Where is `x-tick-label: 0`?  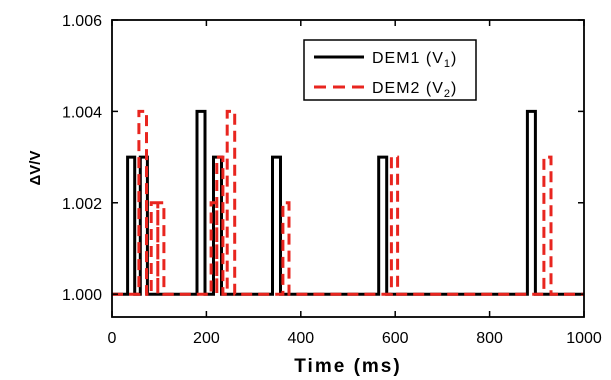 x-tick-label: 0 is located at coordinates (112, 338).